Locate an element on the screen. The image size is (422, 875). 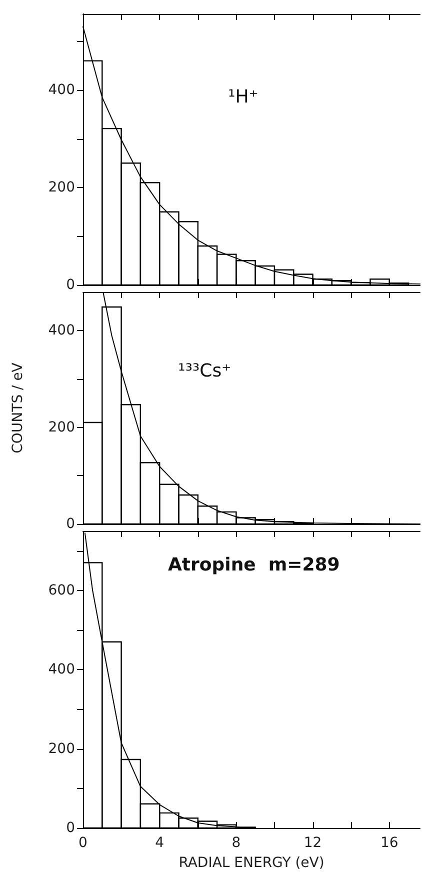
y-axis-title: COUNTS / eV is located at coordinates (18, 408).